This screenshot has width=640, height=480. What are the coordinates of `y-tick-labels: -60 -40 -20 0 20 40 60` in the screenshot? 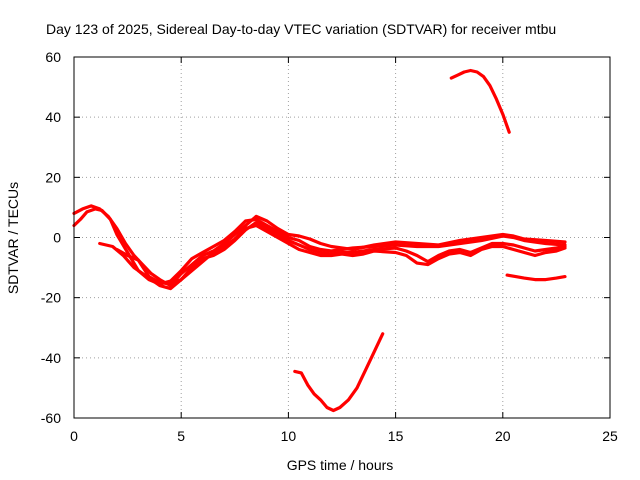 It's located at (51, 237).